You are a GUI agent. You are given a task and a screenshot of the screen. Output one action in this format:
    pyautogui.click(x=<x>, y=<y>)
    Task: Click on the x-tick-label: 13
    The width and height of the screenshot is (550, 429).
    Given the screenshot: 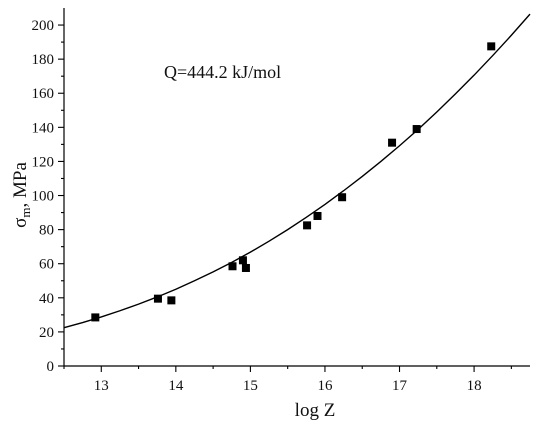 What is the action you would take?
    pyautogui.click(x=101, y=386)
    